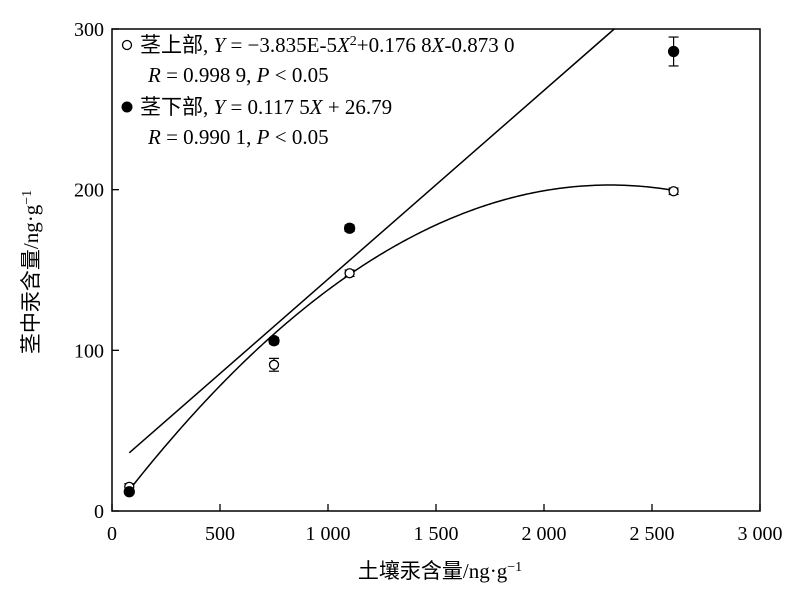 This screenshot has height=599, width=800. I want to click on y-tick-label: 100, so click(89, 351).